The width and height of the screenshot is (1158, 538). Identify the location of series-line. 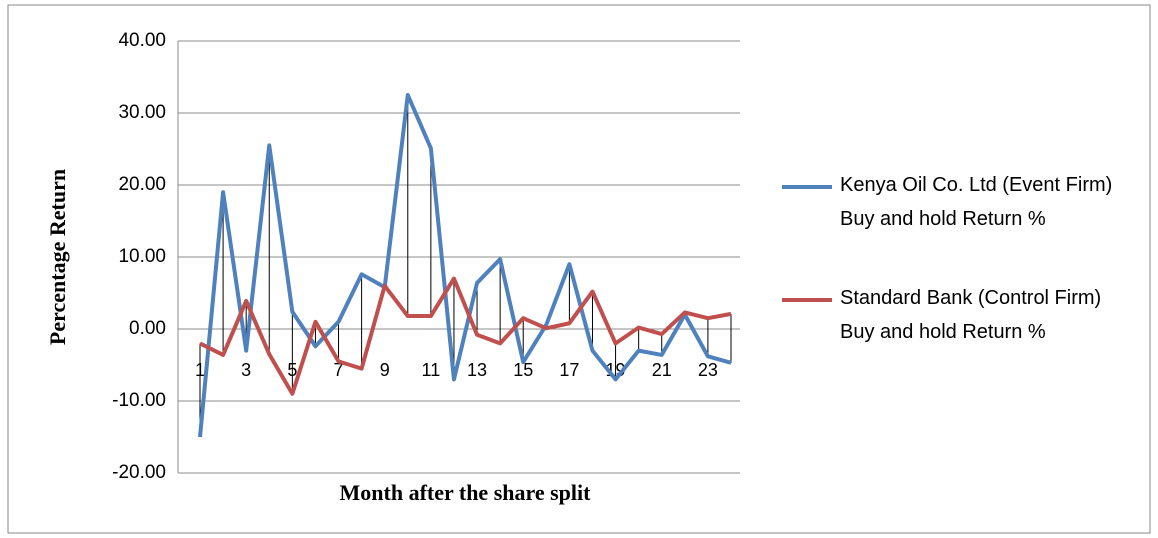
(465, 336).